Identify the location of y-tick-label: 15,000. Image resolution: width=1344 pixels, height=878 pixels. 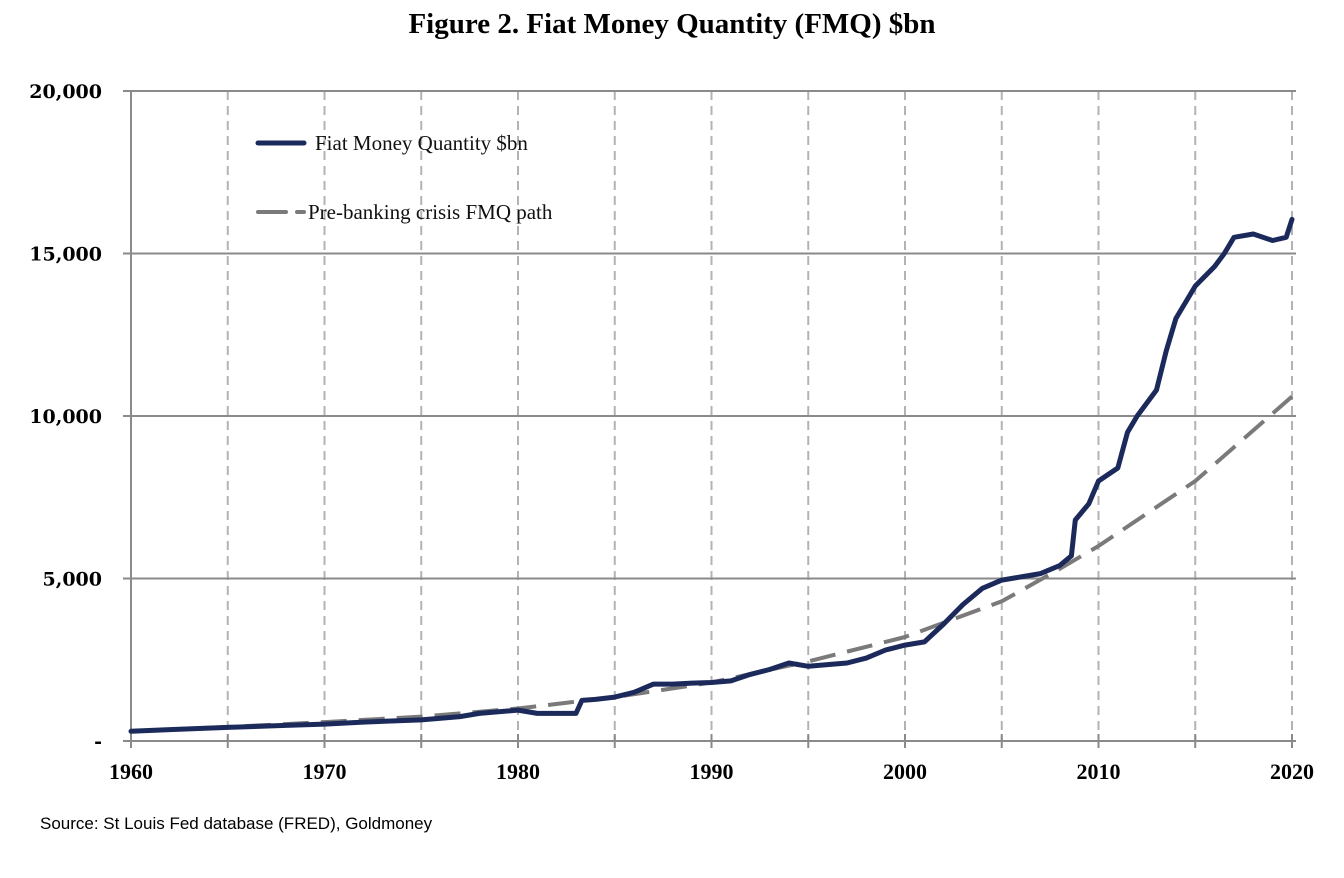
(65, 255).